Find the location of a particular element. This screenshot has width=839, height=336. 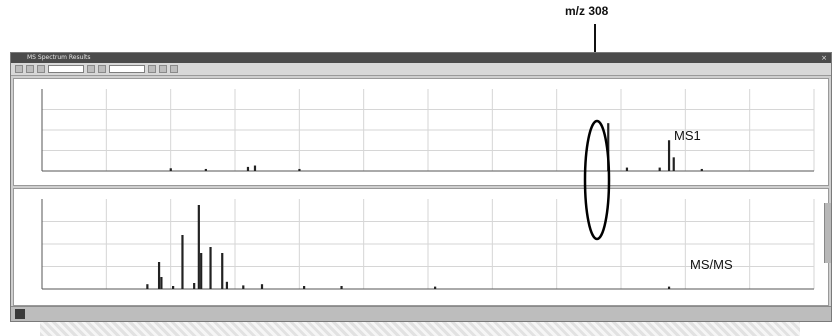

ms1-label: MS1 is located at coordinates (687, 135).